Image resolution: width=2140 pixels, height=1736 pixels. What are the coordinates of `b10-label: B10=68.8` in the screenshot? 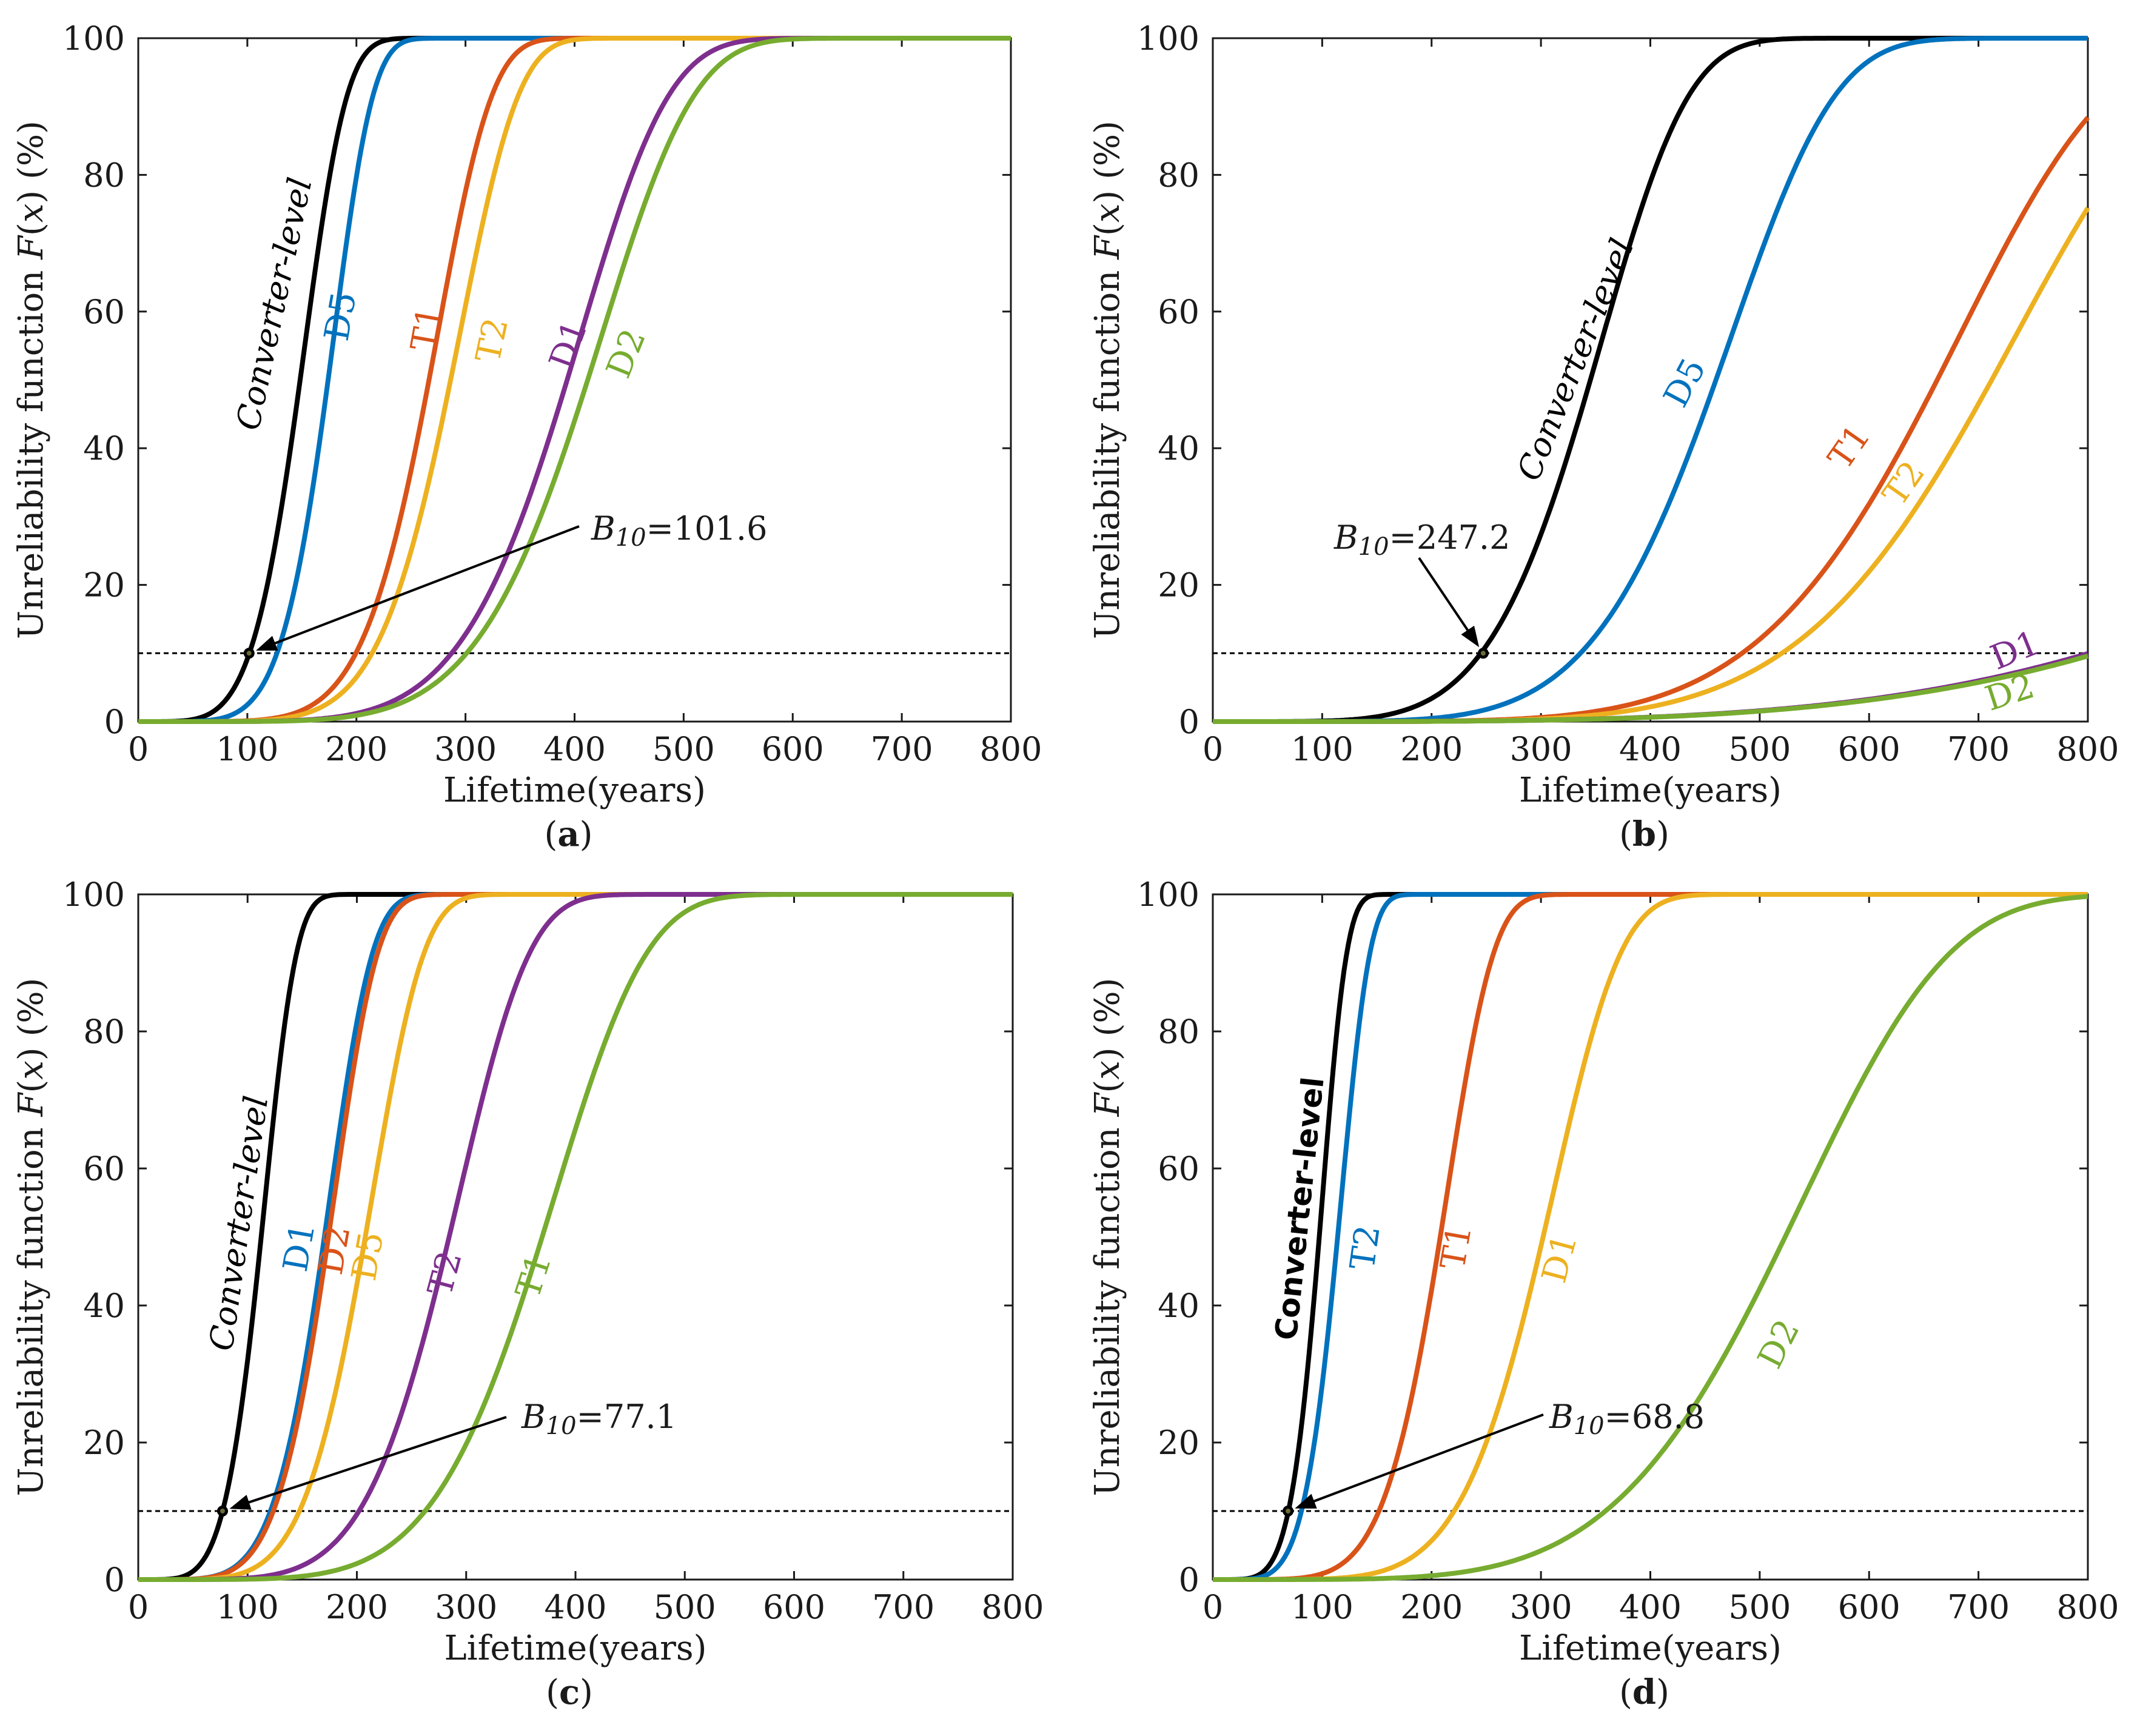 It's located at (1627, 1419).